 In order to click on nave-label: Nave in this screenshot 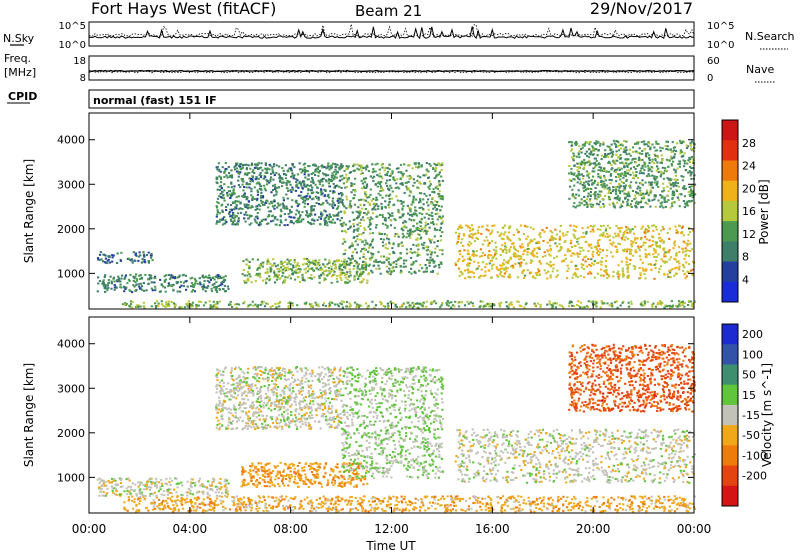, I will do `click(760, 69)`.